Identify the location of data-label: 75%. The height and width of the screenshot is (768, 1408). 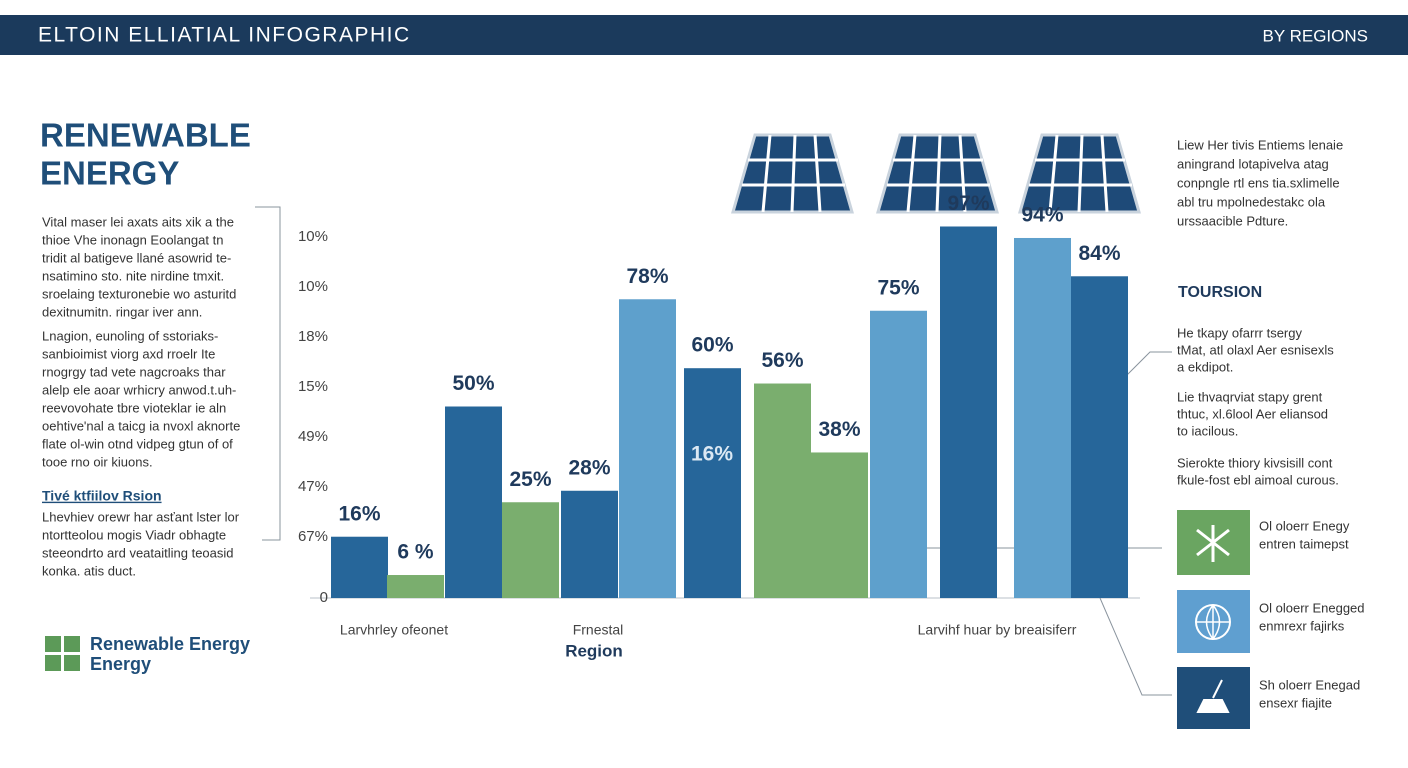
(898, 287).